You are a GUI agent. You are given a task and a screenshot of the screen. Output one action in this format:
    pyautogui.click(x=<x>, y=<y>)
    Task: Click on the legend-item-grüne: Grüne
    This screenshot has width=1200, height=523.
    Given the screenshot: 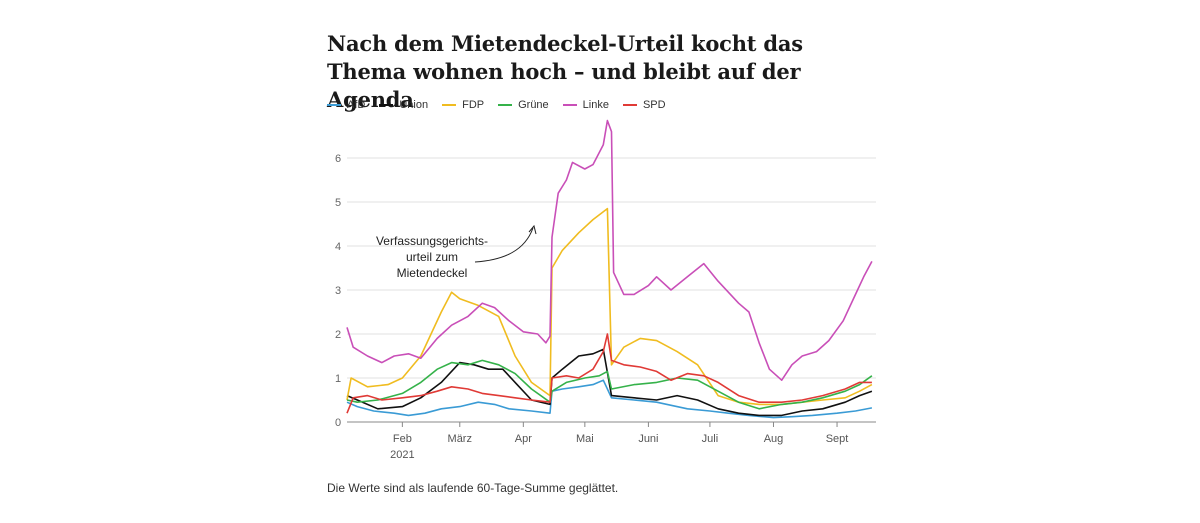 What is the action you would take?
    pyautogui.click(x=523, y=105)
    